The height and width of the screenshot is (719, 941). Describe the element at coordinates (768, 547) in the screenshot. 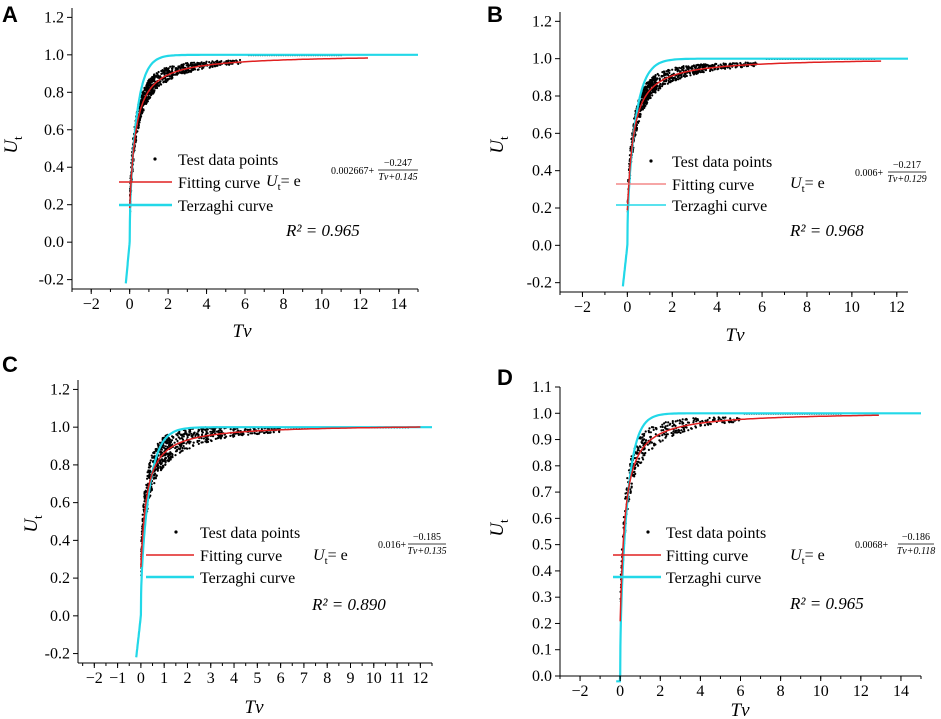

I see `panel-d-plot` at that location.